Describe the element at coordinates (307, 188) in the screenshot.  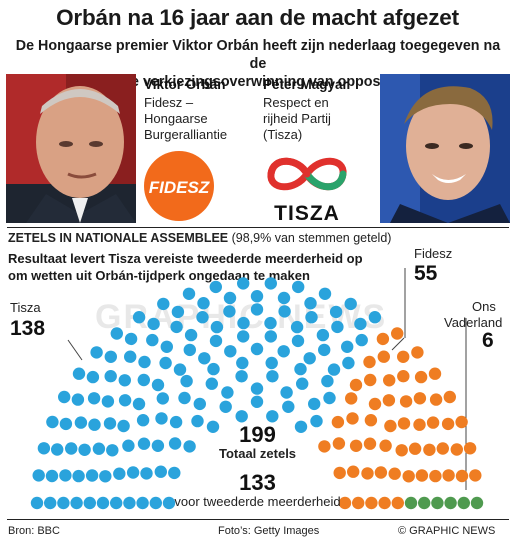
I see `tisza-logo: TISZA` at that location.